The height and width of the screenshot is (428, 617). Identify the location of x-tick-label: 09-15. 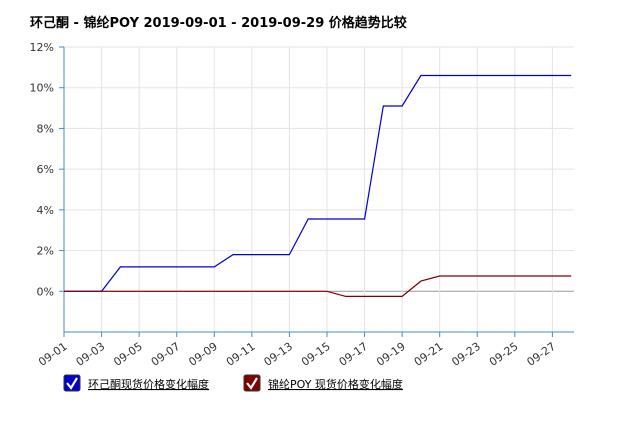
(316, 354).